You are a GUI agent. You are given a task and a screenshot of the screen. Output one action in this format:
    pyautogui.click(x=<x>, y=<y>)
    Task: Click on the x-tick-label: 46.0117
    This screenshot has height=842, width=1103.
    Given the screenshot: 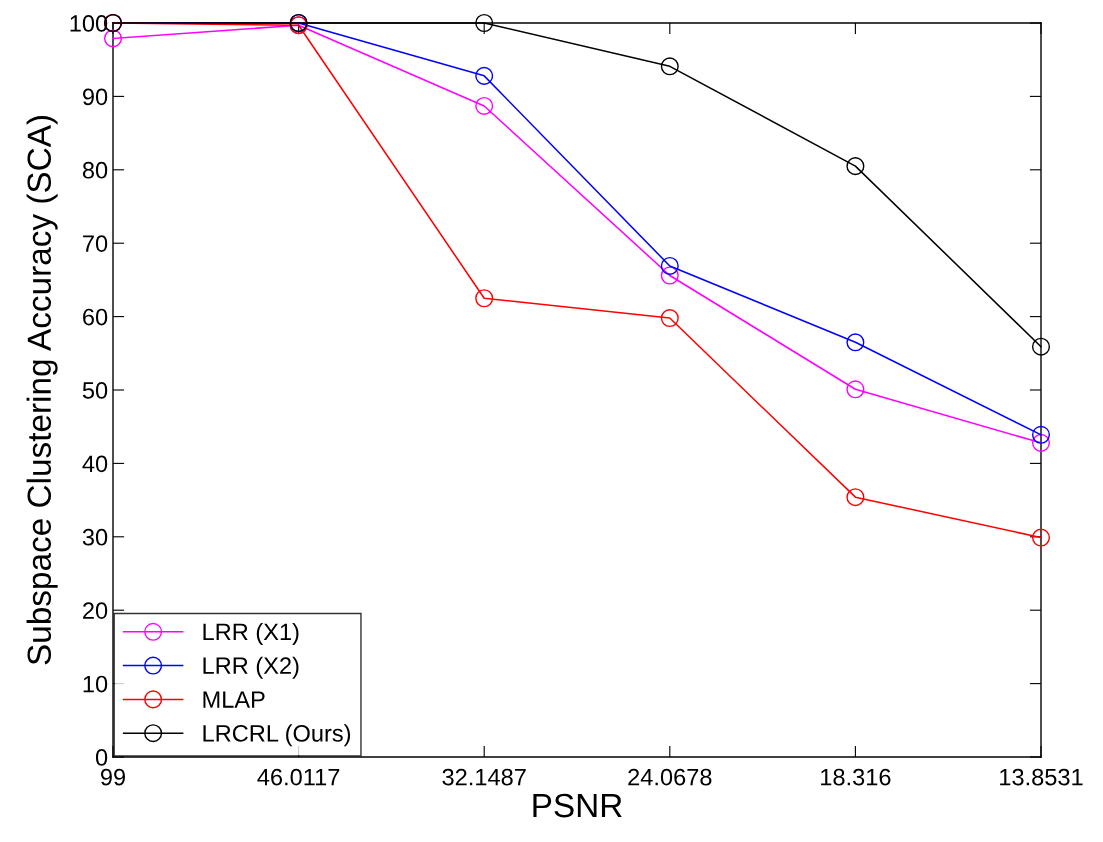 What is the action you would take?
    pyautogui.click(x=298, y=777)
    